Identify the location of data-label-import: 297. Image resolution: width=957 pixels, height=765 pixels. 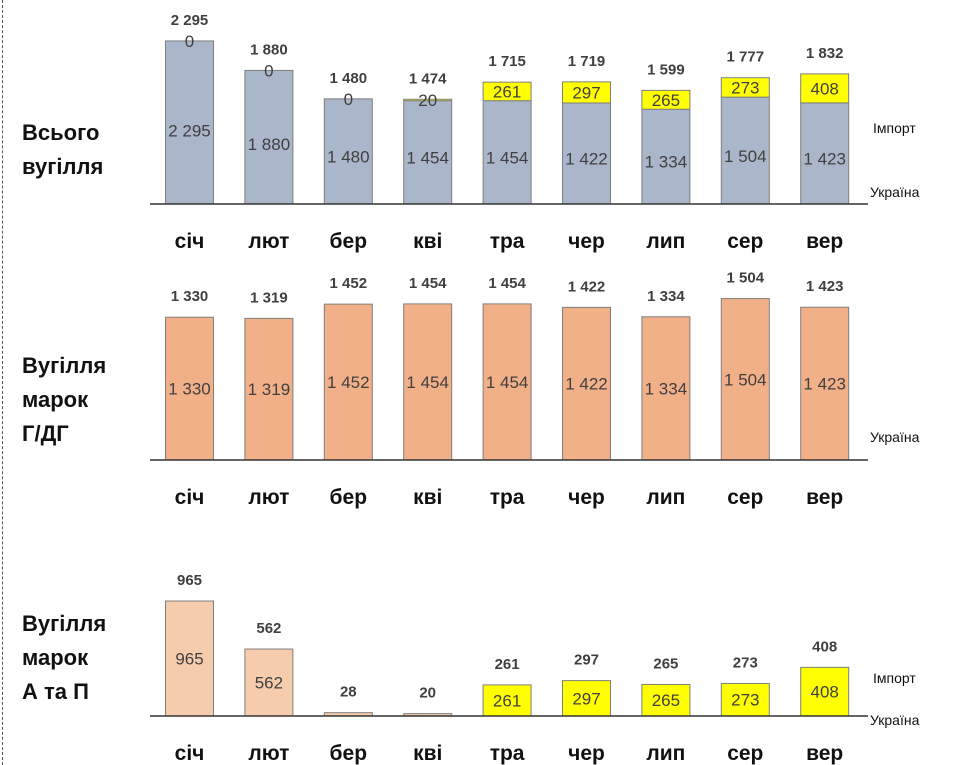
(586, 698).